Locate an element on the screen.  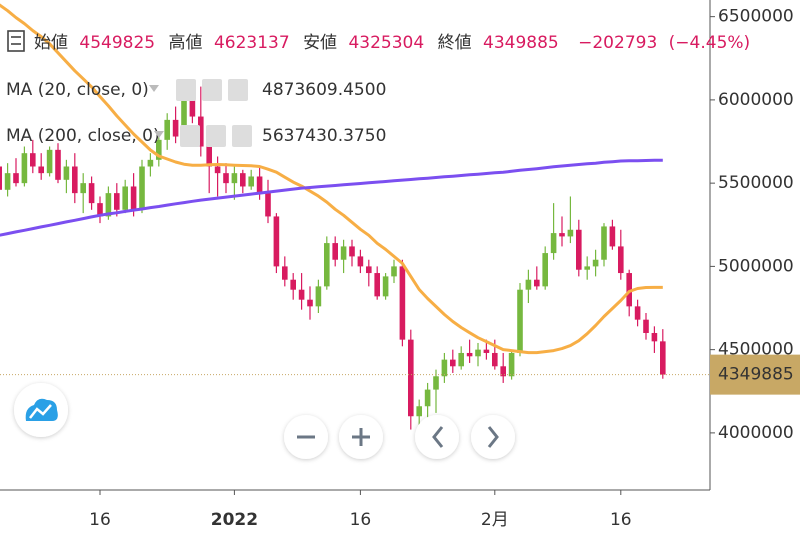
high-label: 高値 is located at coordinates (186, 43).